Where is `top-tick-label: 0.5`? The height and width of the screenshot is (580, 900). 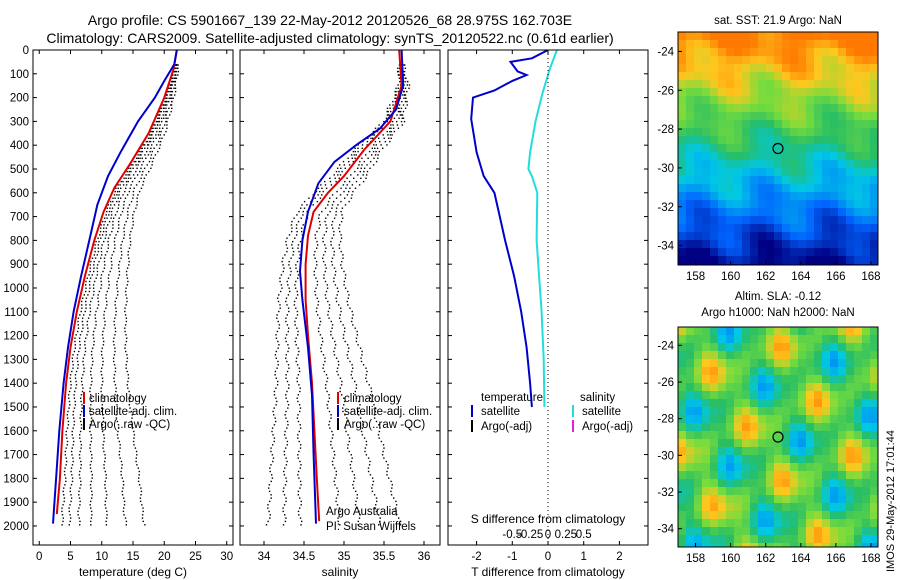
top-tick-label: 0.5 is located at coordinates (584, 535).